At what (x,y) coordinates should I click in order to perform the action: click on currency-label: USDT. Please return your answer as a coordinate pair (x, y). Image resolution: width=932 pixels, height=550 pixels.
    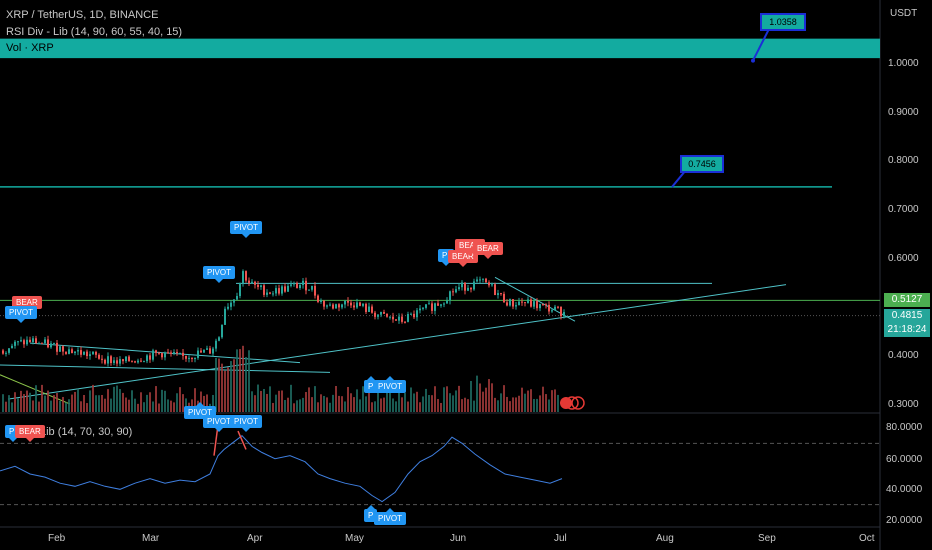
    Looking at the image, I should click on (904, 13).